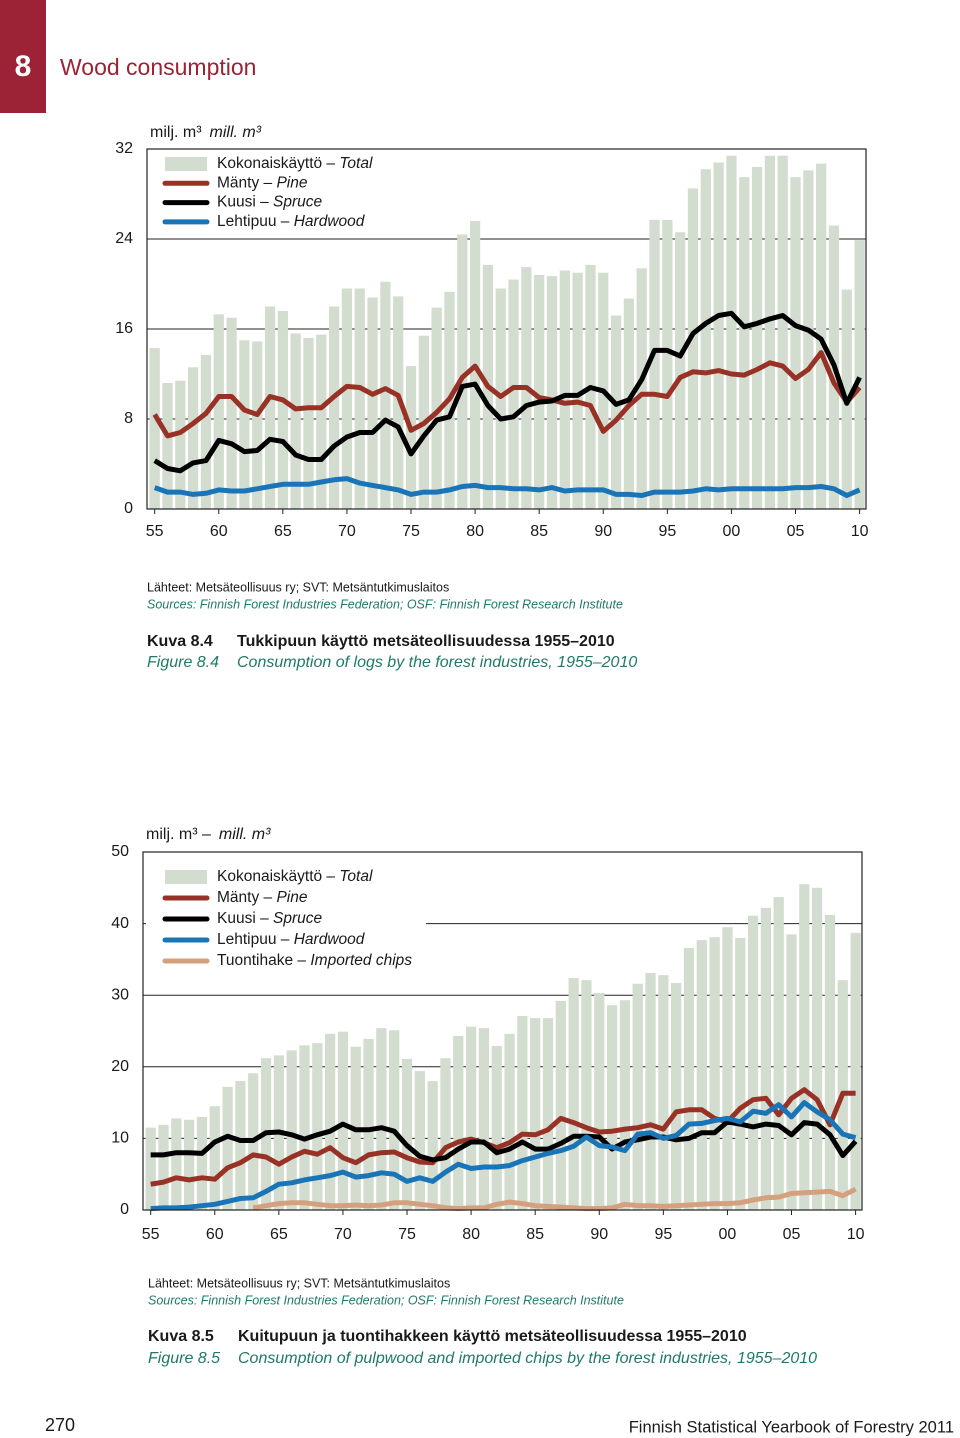 The image size is (960, 1438). Describe the element at coordinates (120, 1066) in the screenshot. I see `y-tick-label: 20` at that location.